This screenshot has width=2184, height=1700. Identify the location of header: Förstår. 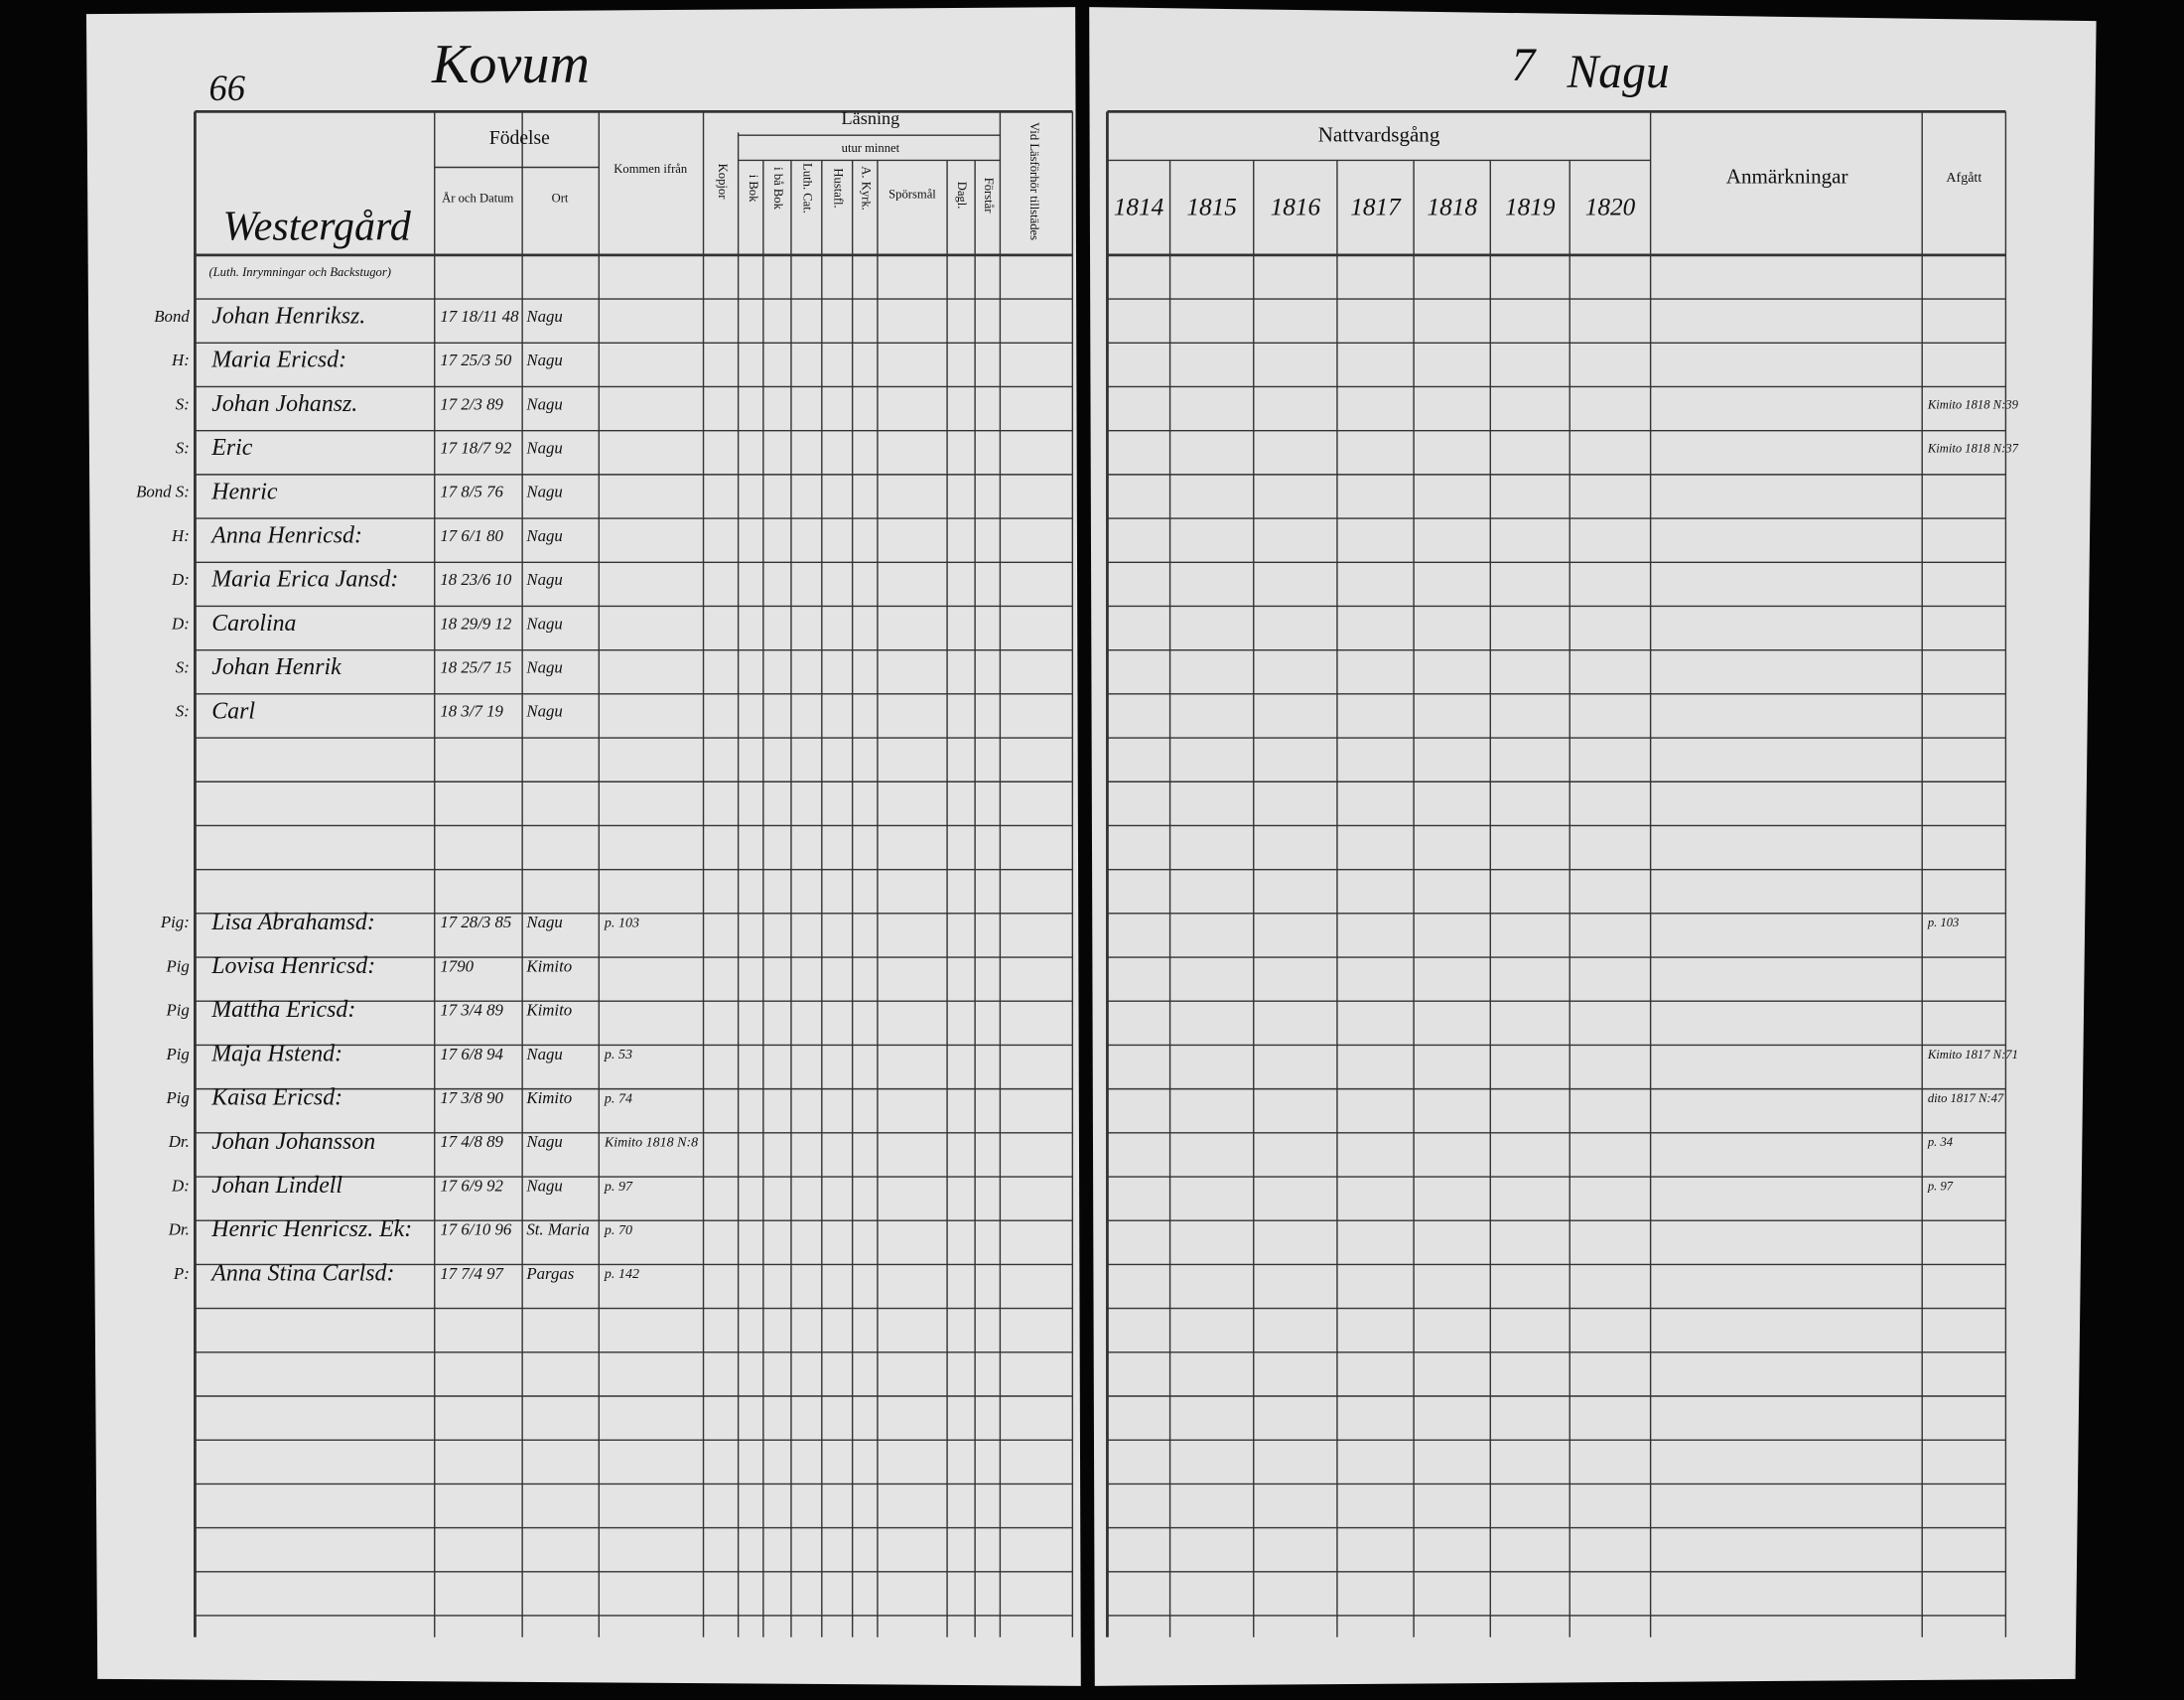
(989, 196).